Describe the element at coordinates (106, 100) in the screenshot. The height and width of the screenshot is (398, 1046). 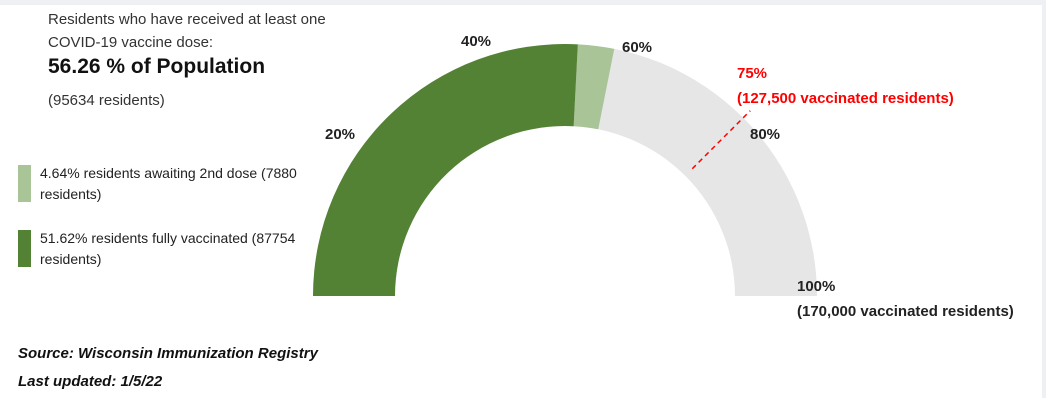
I see `population-residents: (95634 residents)` at that location.